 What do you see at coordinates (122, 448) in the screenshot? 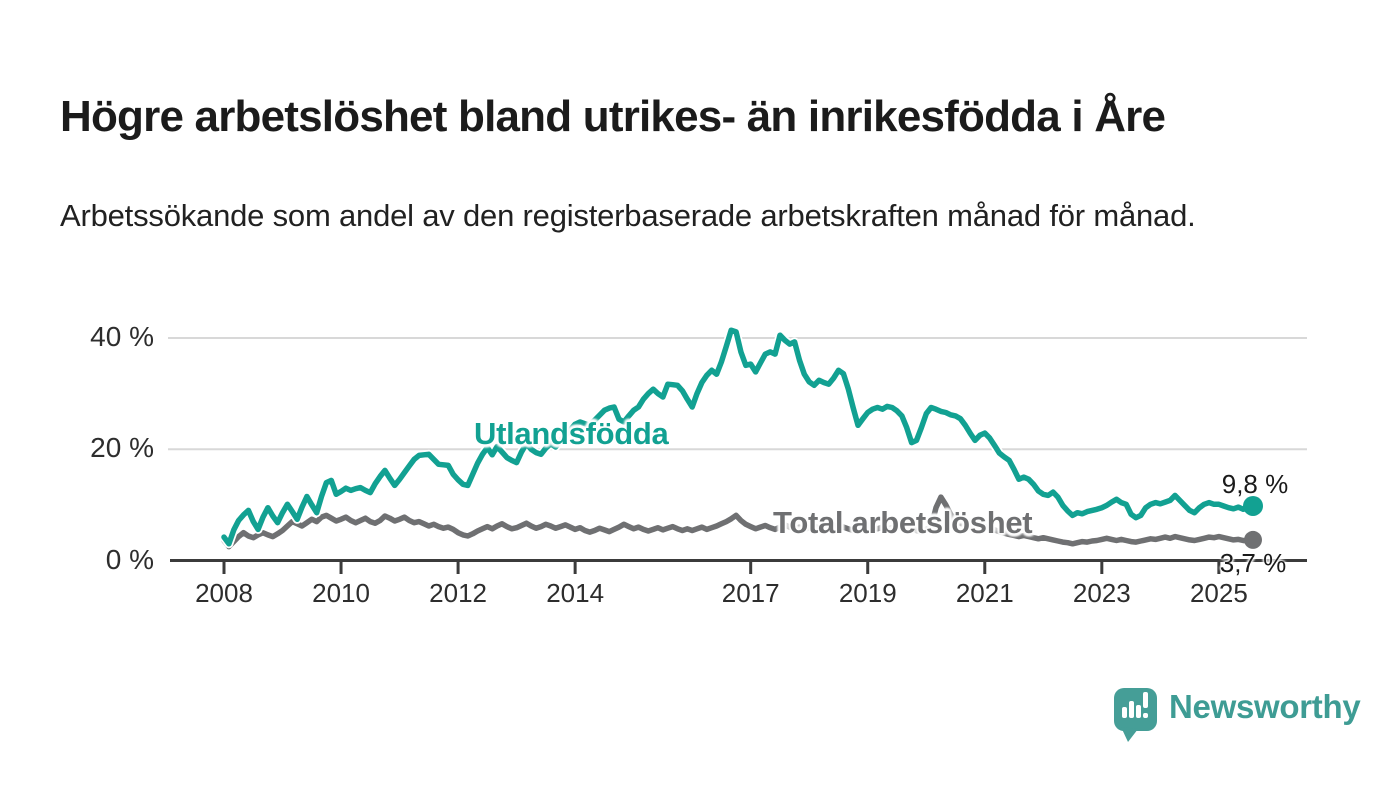
I see `y-tick-label-20: 20 %` at bounding box center [122, 448].